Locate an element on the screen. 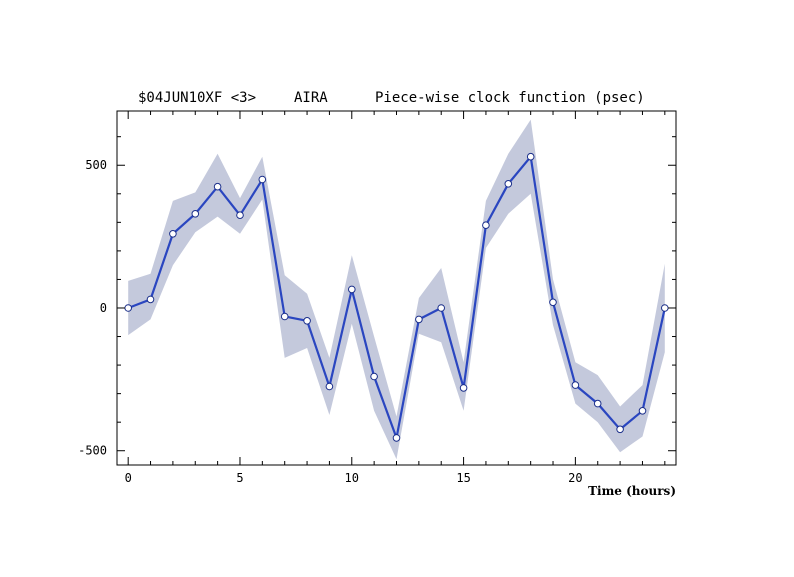 This screenshot has width=794, height=577. x-tick-label: 10 is located at coordinates (352, 478).